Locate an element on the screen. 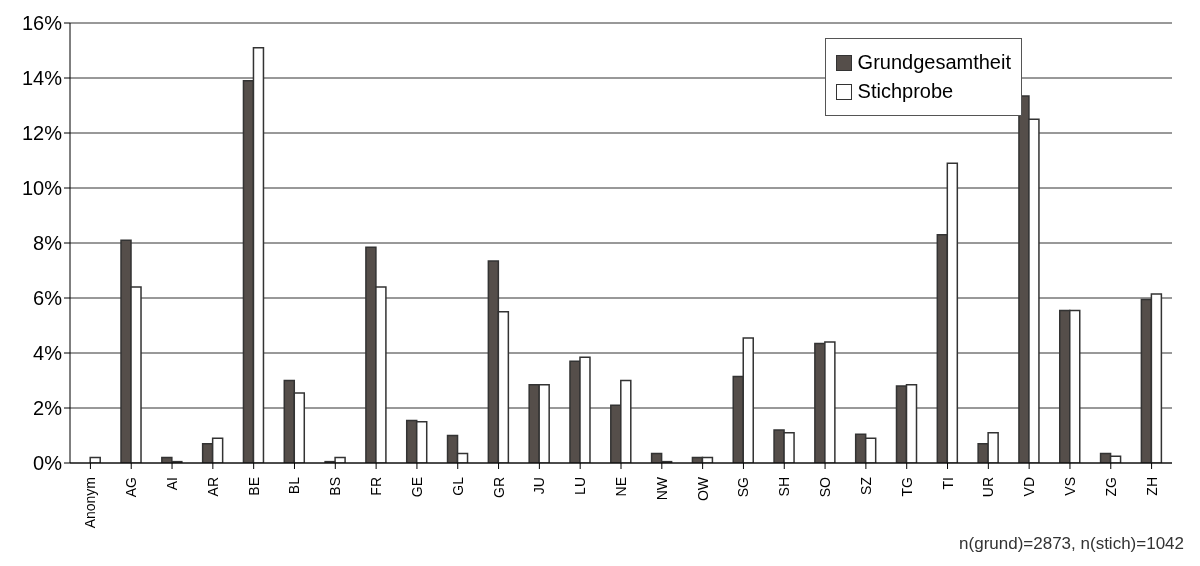 The image size is (1200, 566). x-tick-label: NW is located at coordinates (661, 488).